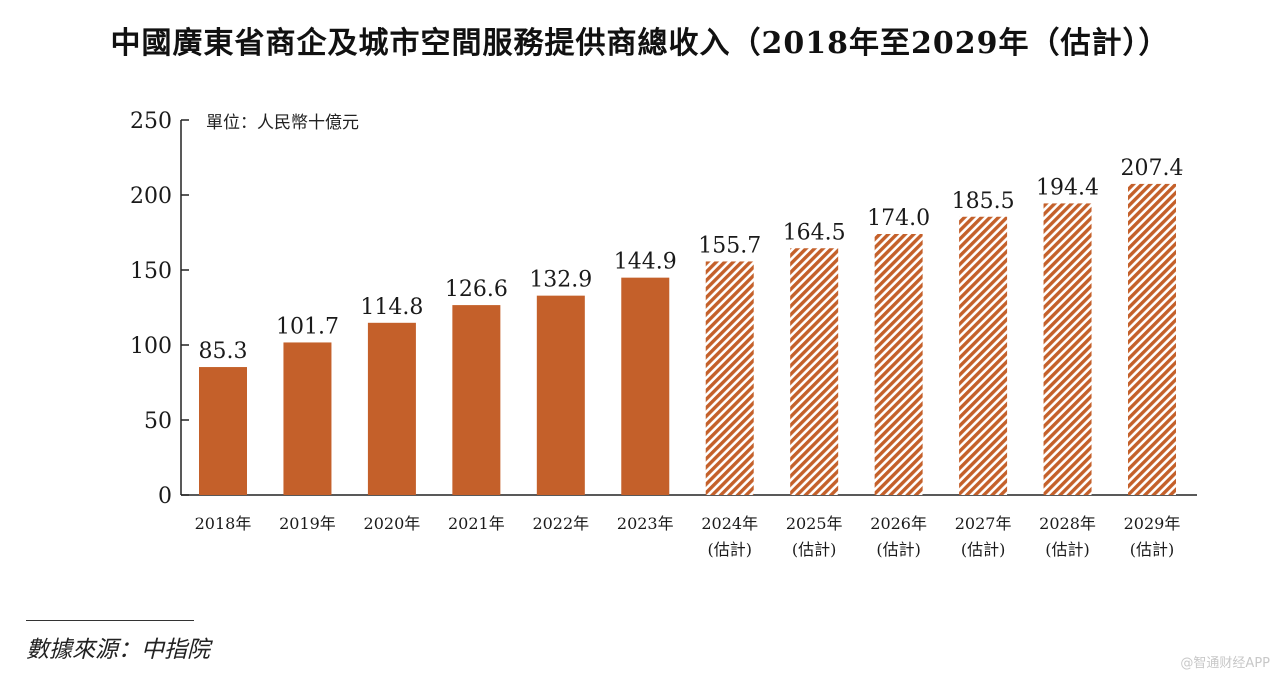  What do you see at coordinates (476, 289) in the screenshot?
I see `bar-value-label: 126.6` at bounding box center [476, 289].